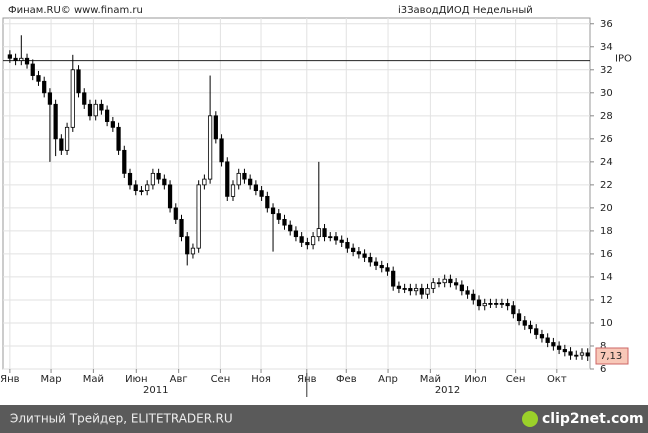 This screenshot has width=648, height=433. I want to click on y-tick-label: 8, so click(603, 346).